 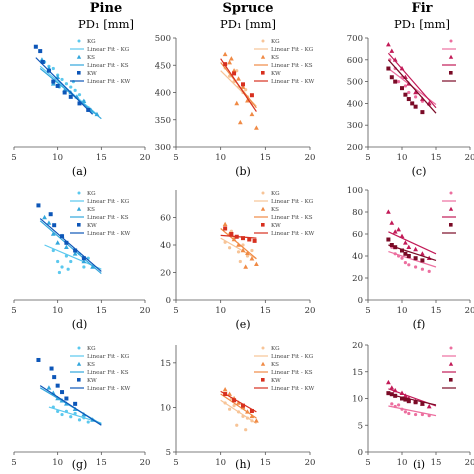 I want to click on y-tick-label: 500, so click(x=163, y=39).